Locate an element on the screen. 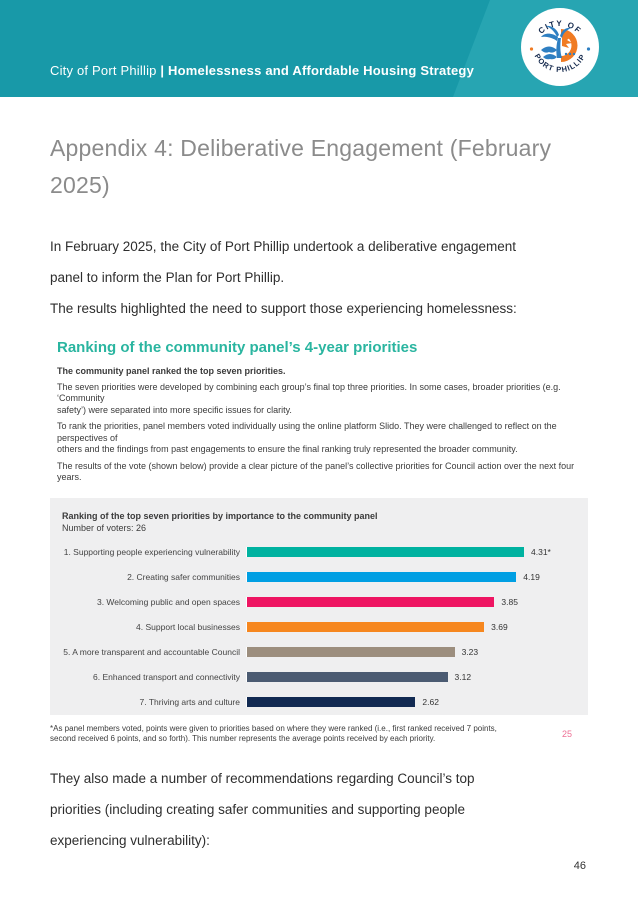  bar-value-label: 3.23 is located at coordinates (470, 652).